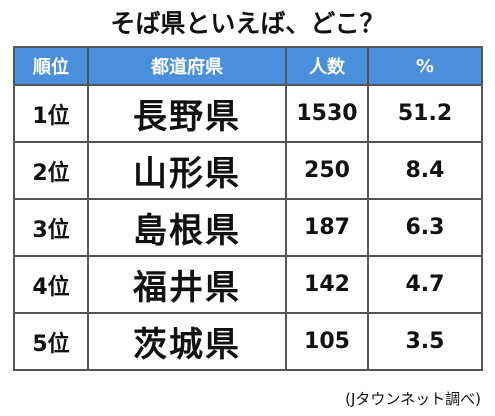  What do you see at coordinates (247, 23) in the screenshot?
I see `title: そば県といえば、どこ？` at bounding box center [247, 23].